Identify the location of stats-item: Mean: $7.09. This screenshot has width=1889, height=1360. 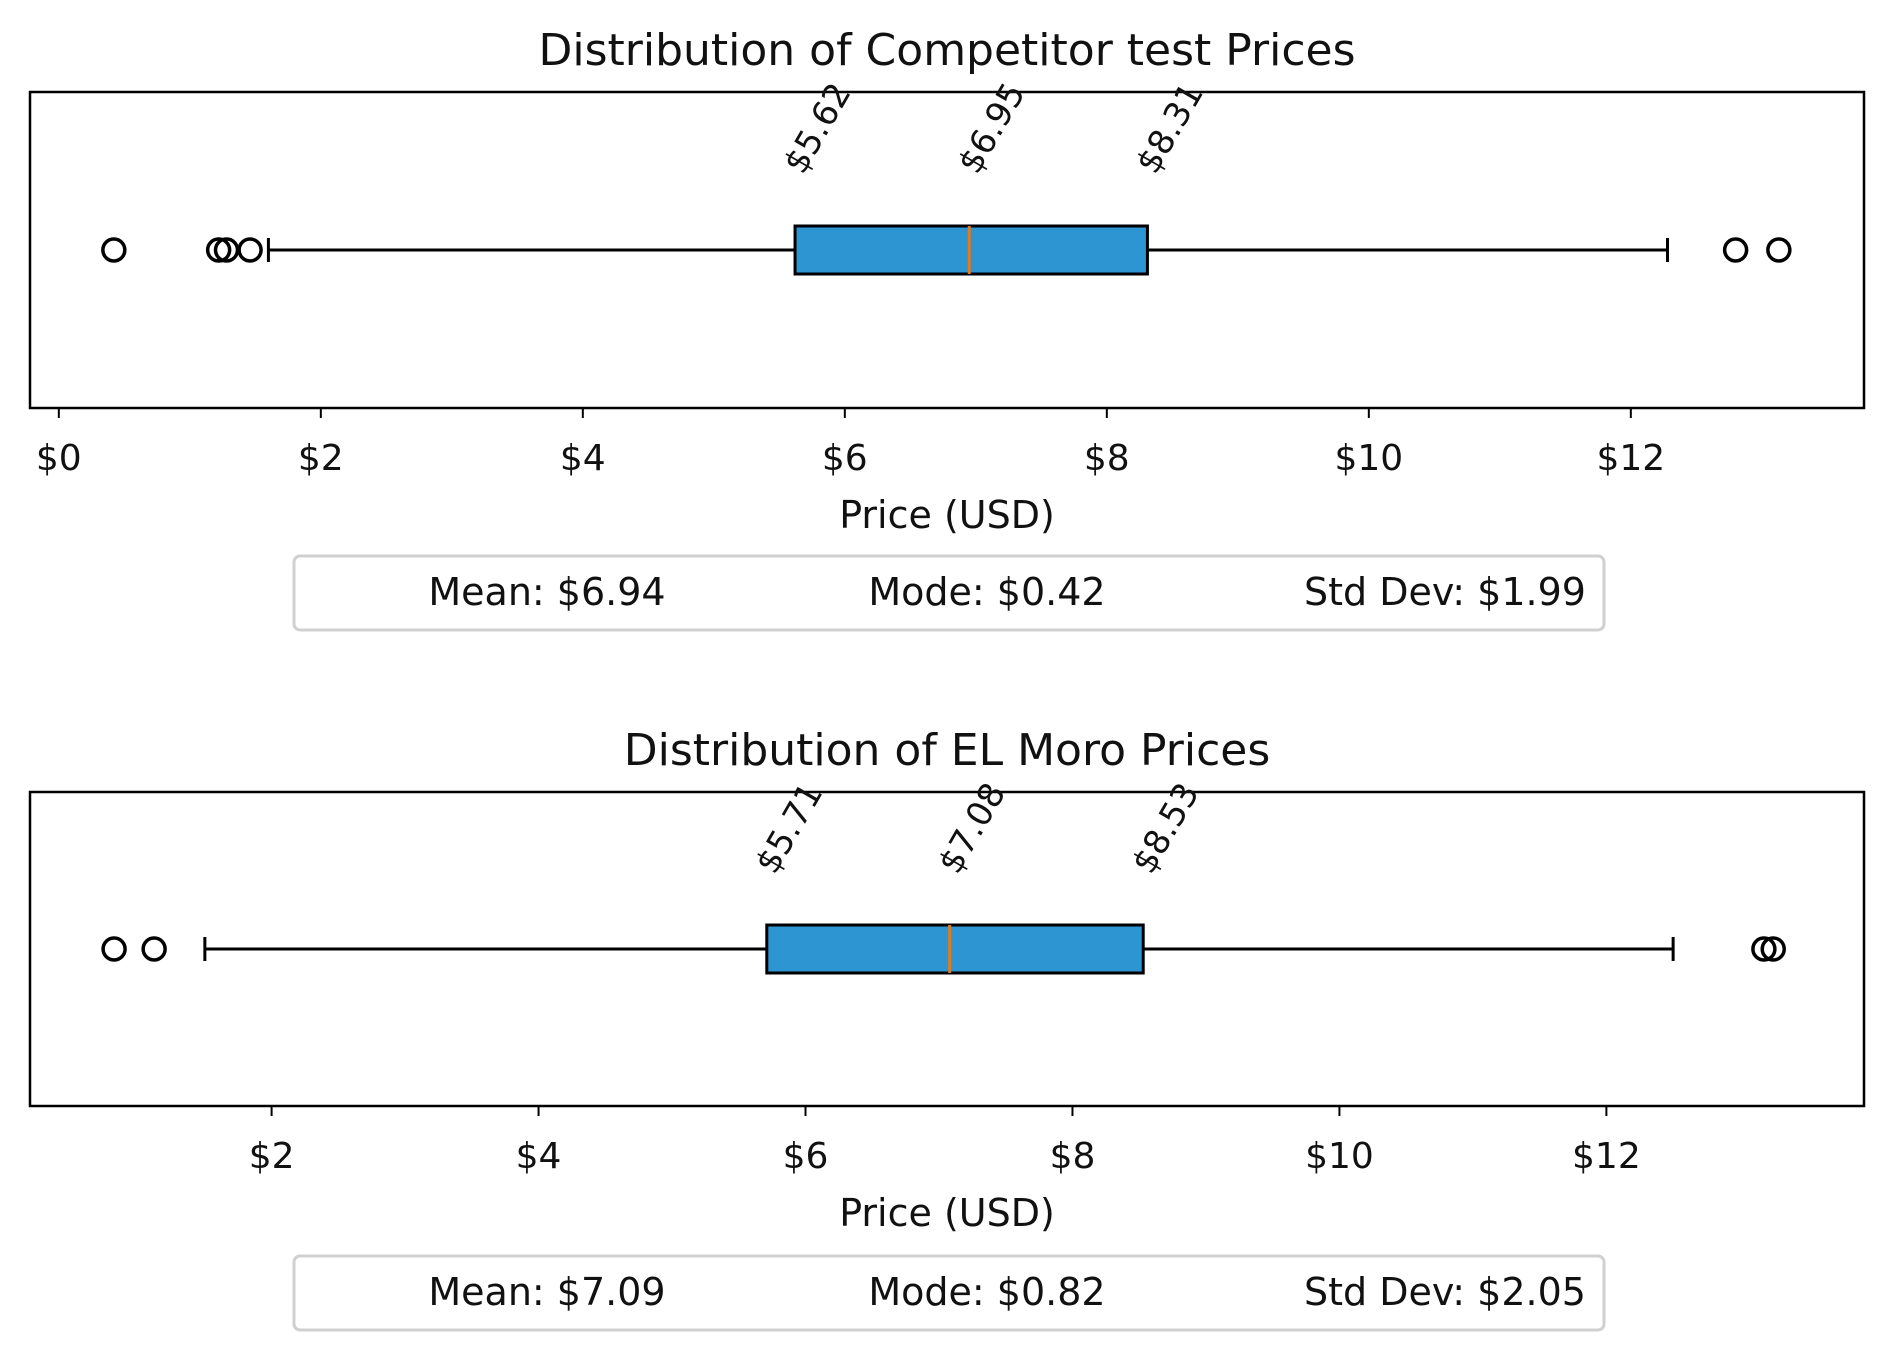
(546, 1292).